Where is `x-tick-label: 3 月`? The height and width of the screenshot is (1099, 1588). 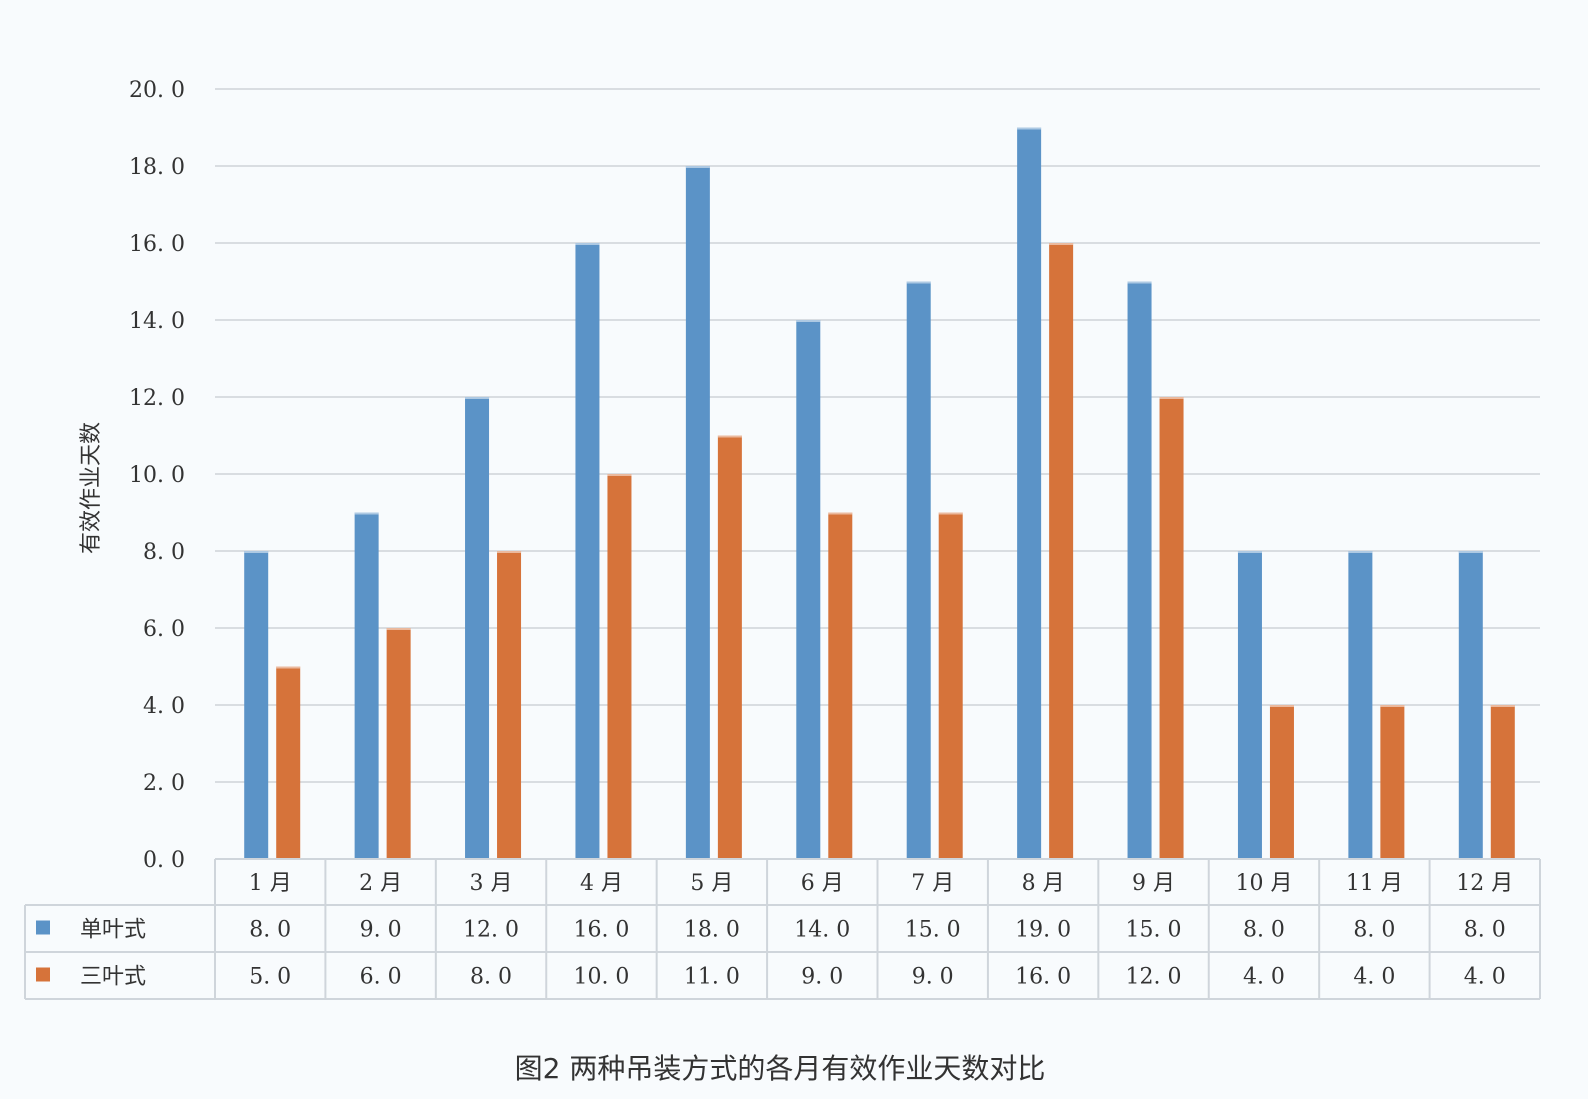
x-tick-label: 3 月 is located at coordinates (491, 883).